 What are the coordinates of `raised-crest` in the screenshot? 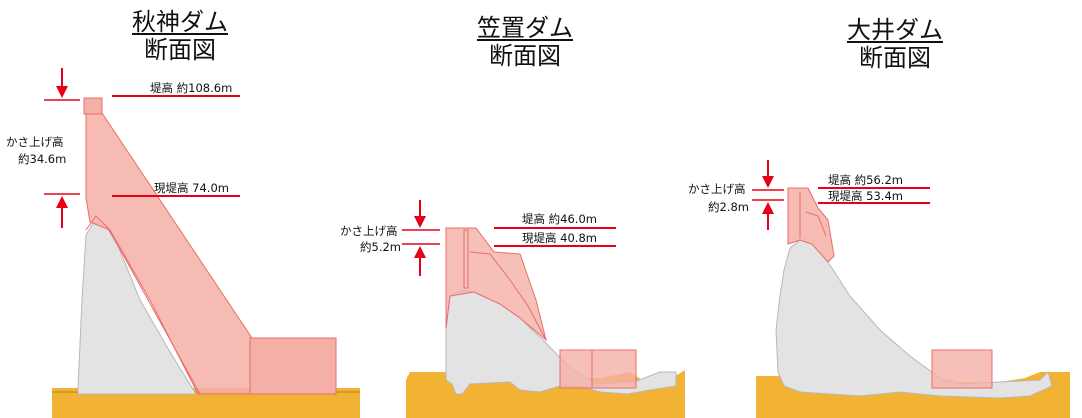 It's located at (93, 106).